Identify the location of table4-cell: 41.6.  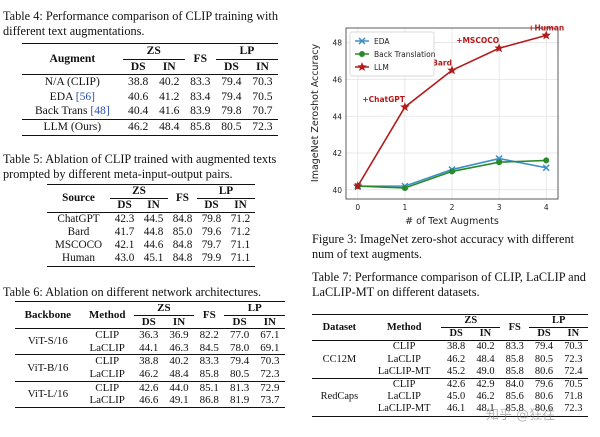
(169, 111).